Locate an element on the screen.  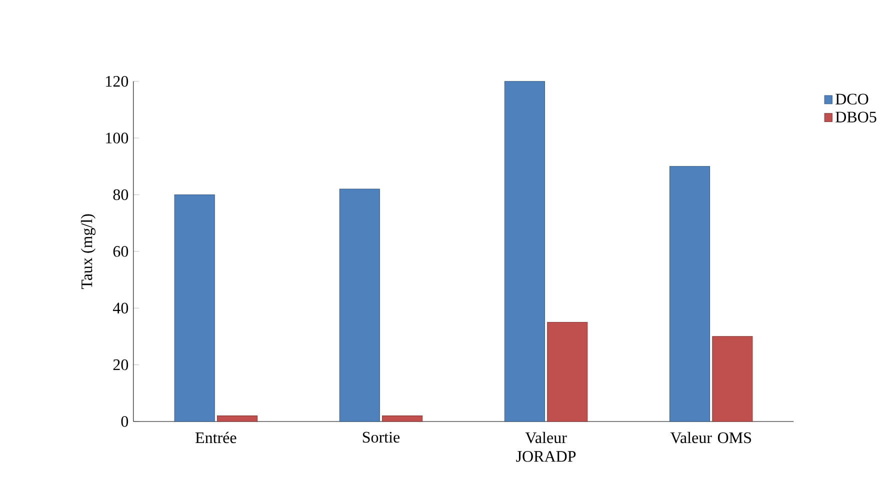
legend-label: DBO5 is located at coordinates (856, 117).